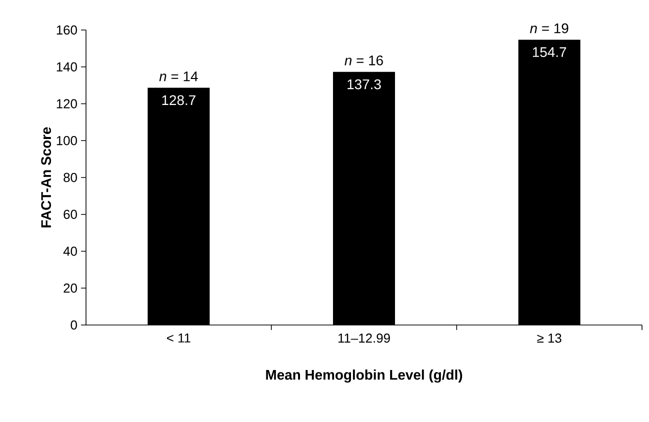 The width and height of the screenshot is (649, 422). I want to click on y-tick-label: 40, so click(70, 251).